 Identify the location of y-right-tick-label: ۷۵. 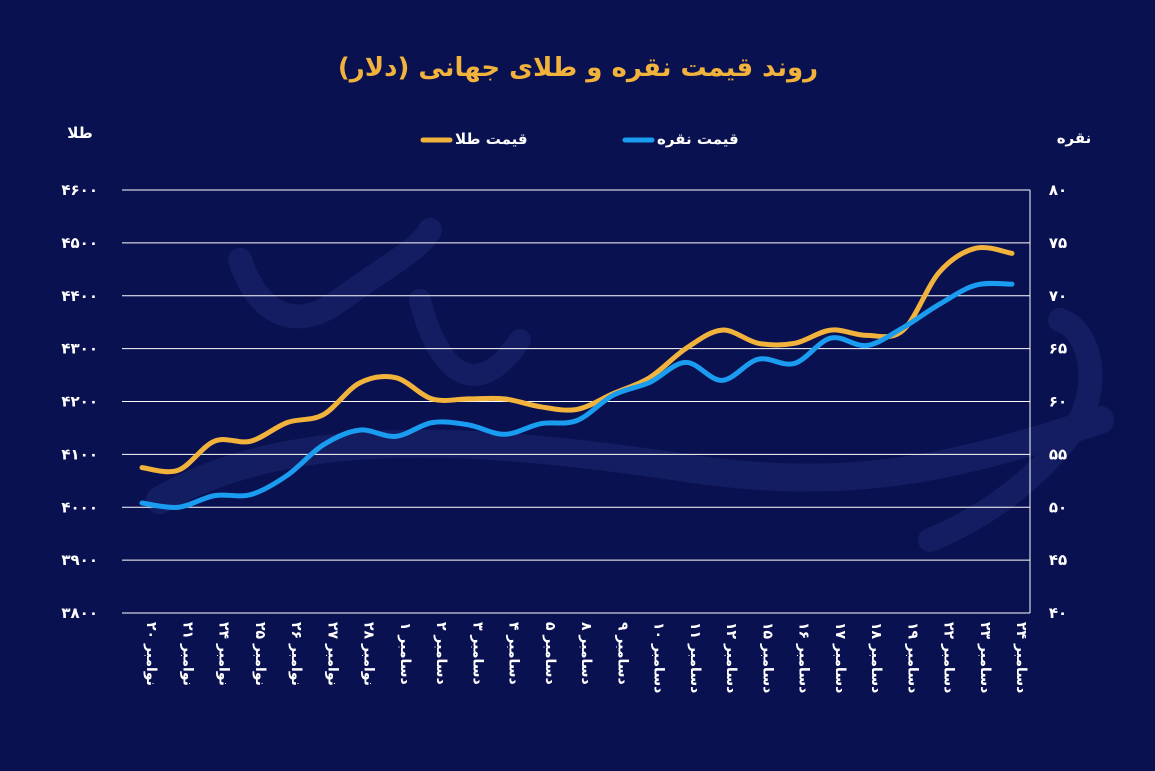
(1058, 243).